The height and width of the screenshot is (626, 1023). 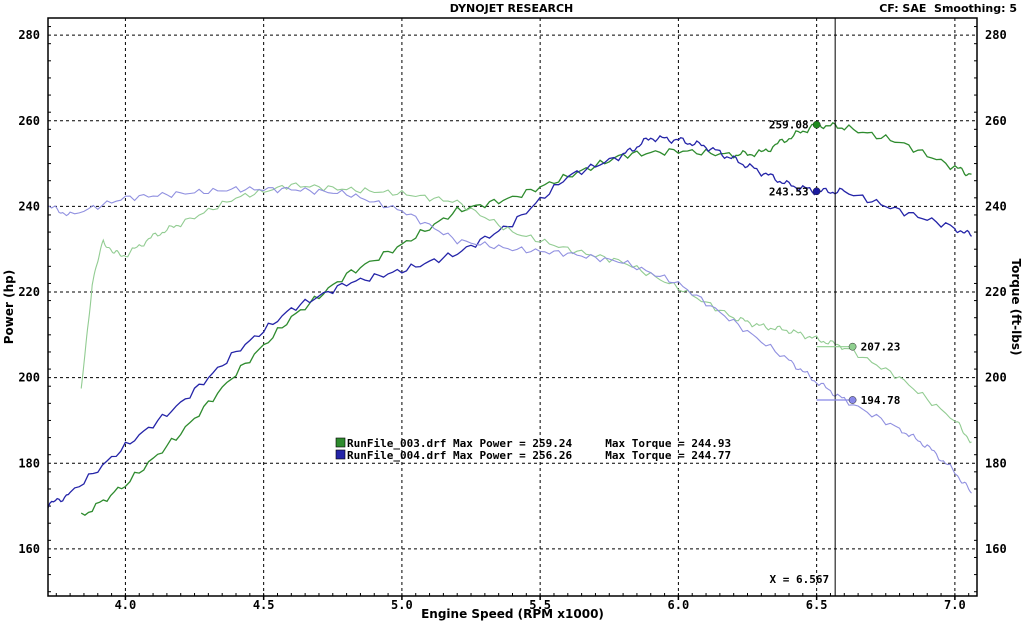 What do you see at coordinates (817, 605) in the screenshot?
I see `x-tick-label: 6.5` at bounding box center [817, 605].